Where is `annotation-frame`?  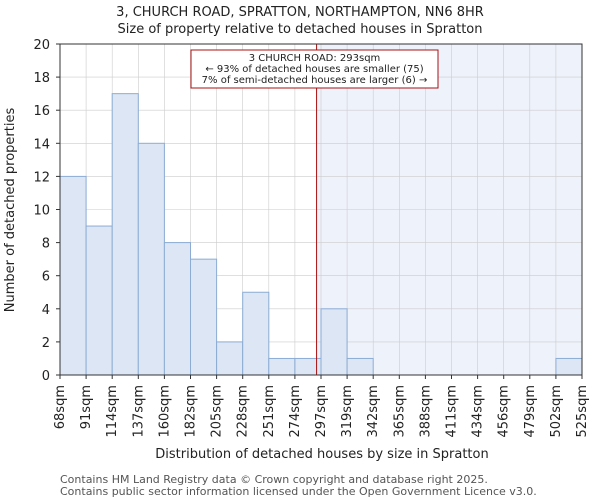
annotation-frame is located at coordinates (314, 69).